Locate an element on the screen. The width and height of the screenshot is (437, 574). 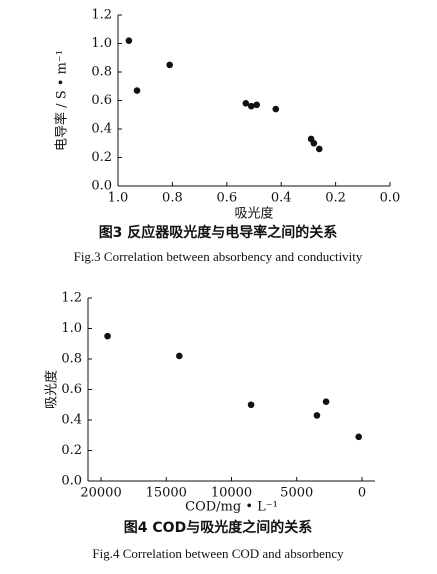
x-tick-label: 15000 is located at coordinates (166, 493).